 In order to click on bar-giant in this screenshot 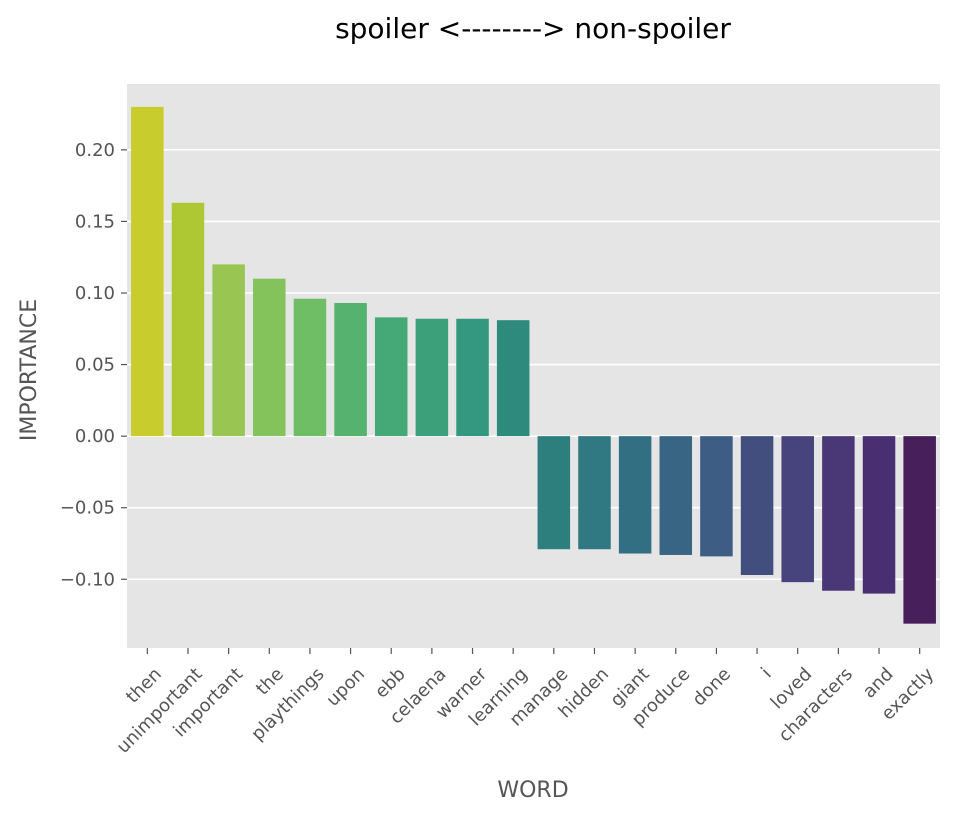, I will do `click(635, 495)`.